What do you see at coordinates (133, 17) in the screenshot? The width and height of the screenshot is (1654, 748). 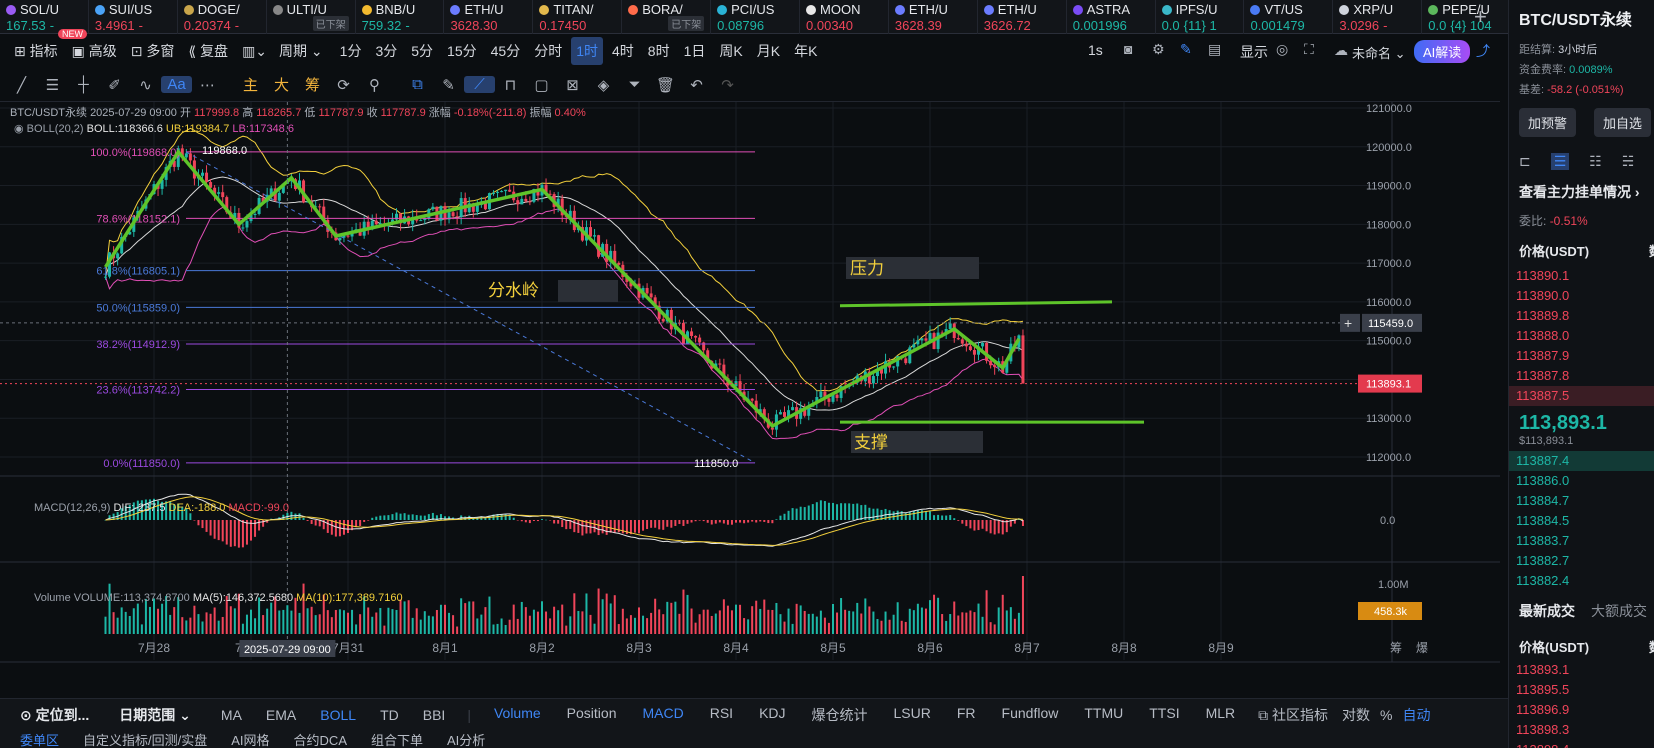 I see `symbol-tab: SUI/US 3.4961-` at bounding box center [133, 17].